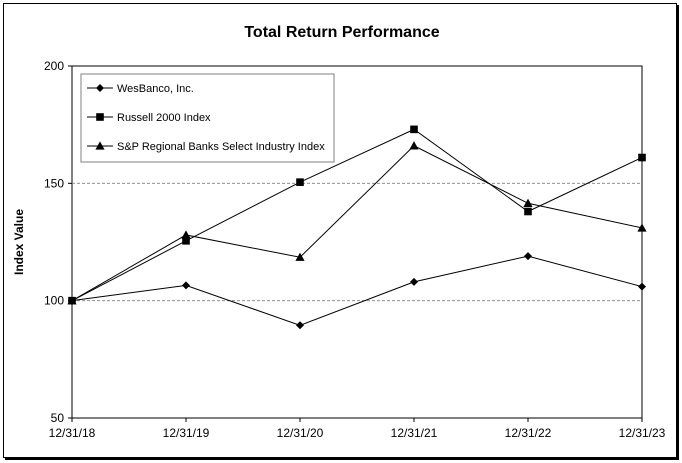  What do you see at coordinates (164, 118) in the screenshot?
I see `legend-label: Russell 2000 Index` at bounding box center [164, 118].